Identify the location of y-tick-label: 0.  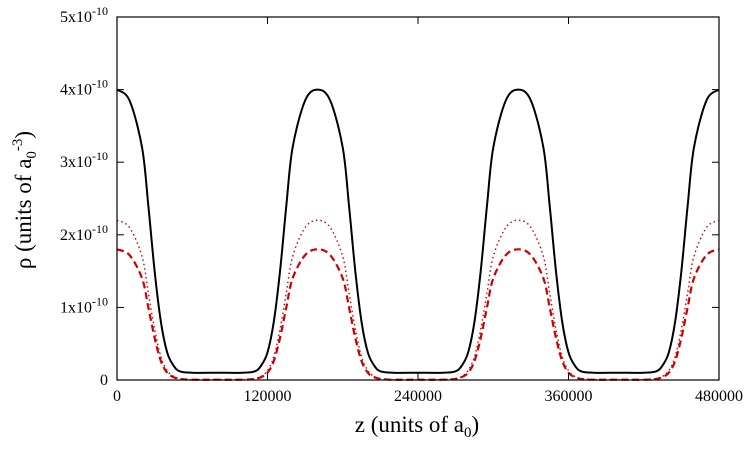
(104, 380).